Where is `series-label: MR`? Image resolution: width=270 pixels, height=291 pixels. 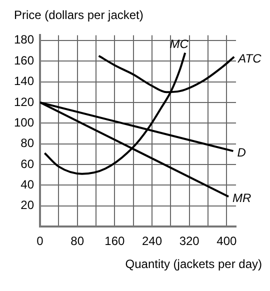 series-label: MR is located at coordinates (242, 197).